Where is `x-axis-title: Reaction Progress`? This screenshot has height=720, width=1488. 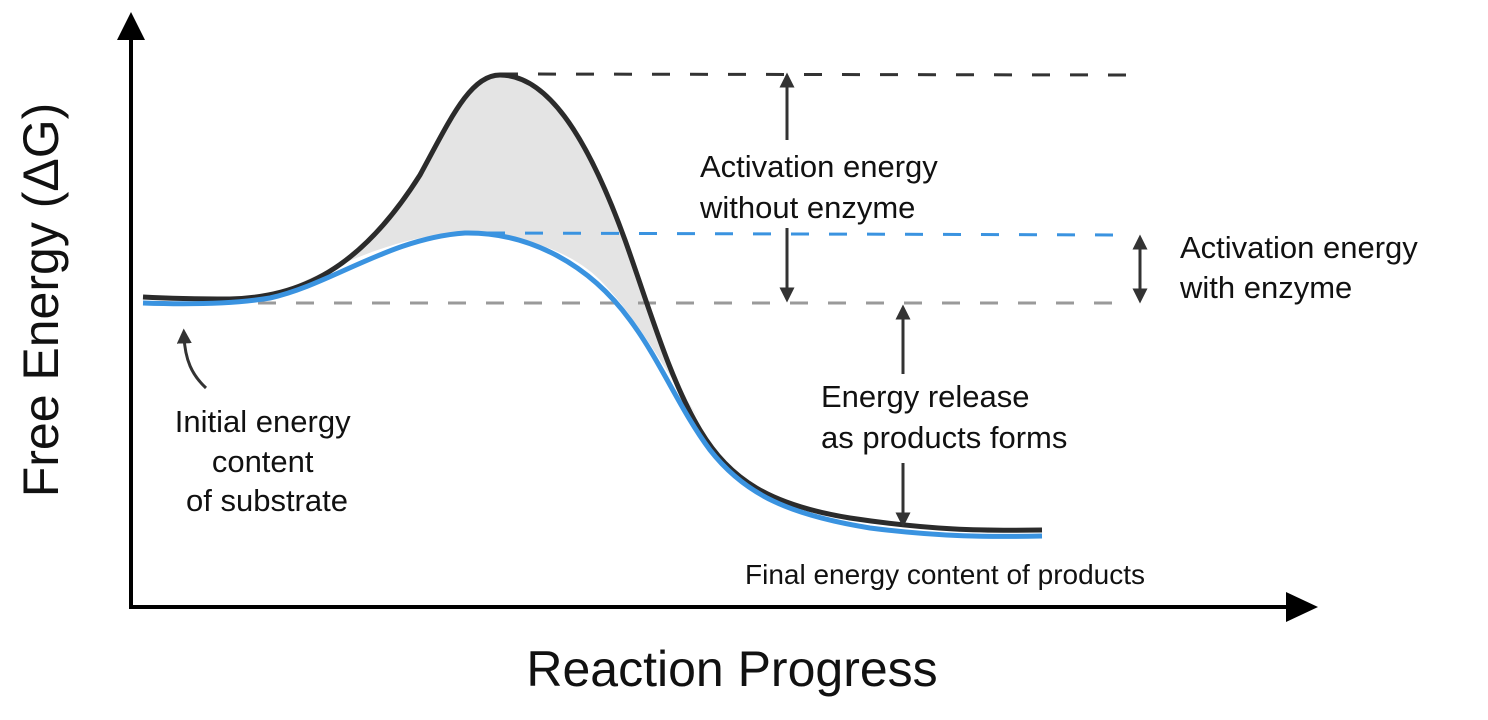
x-axis-title: Reaction Progress is located at coordinates (731, 669).